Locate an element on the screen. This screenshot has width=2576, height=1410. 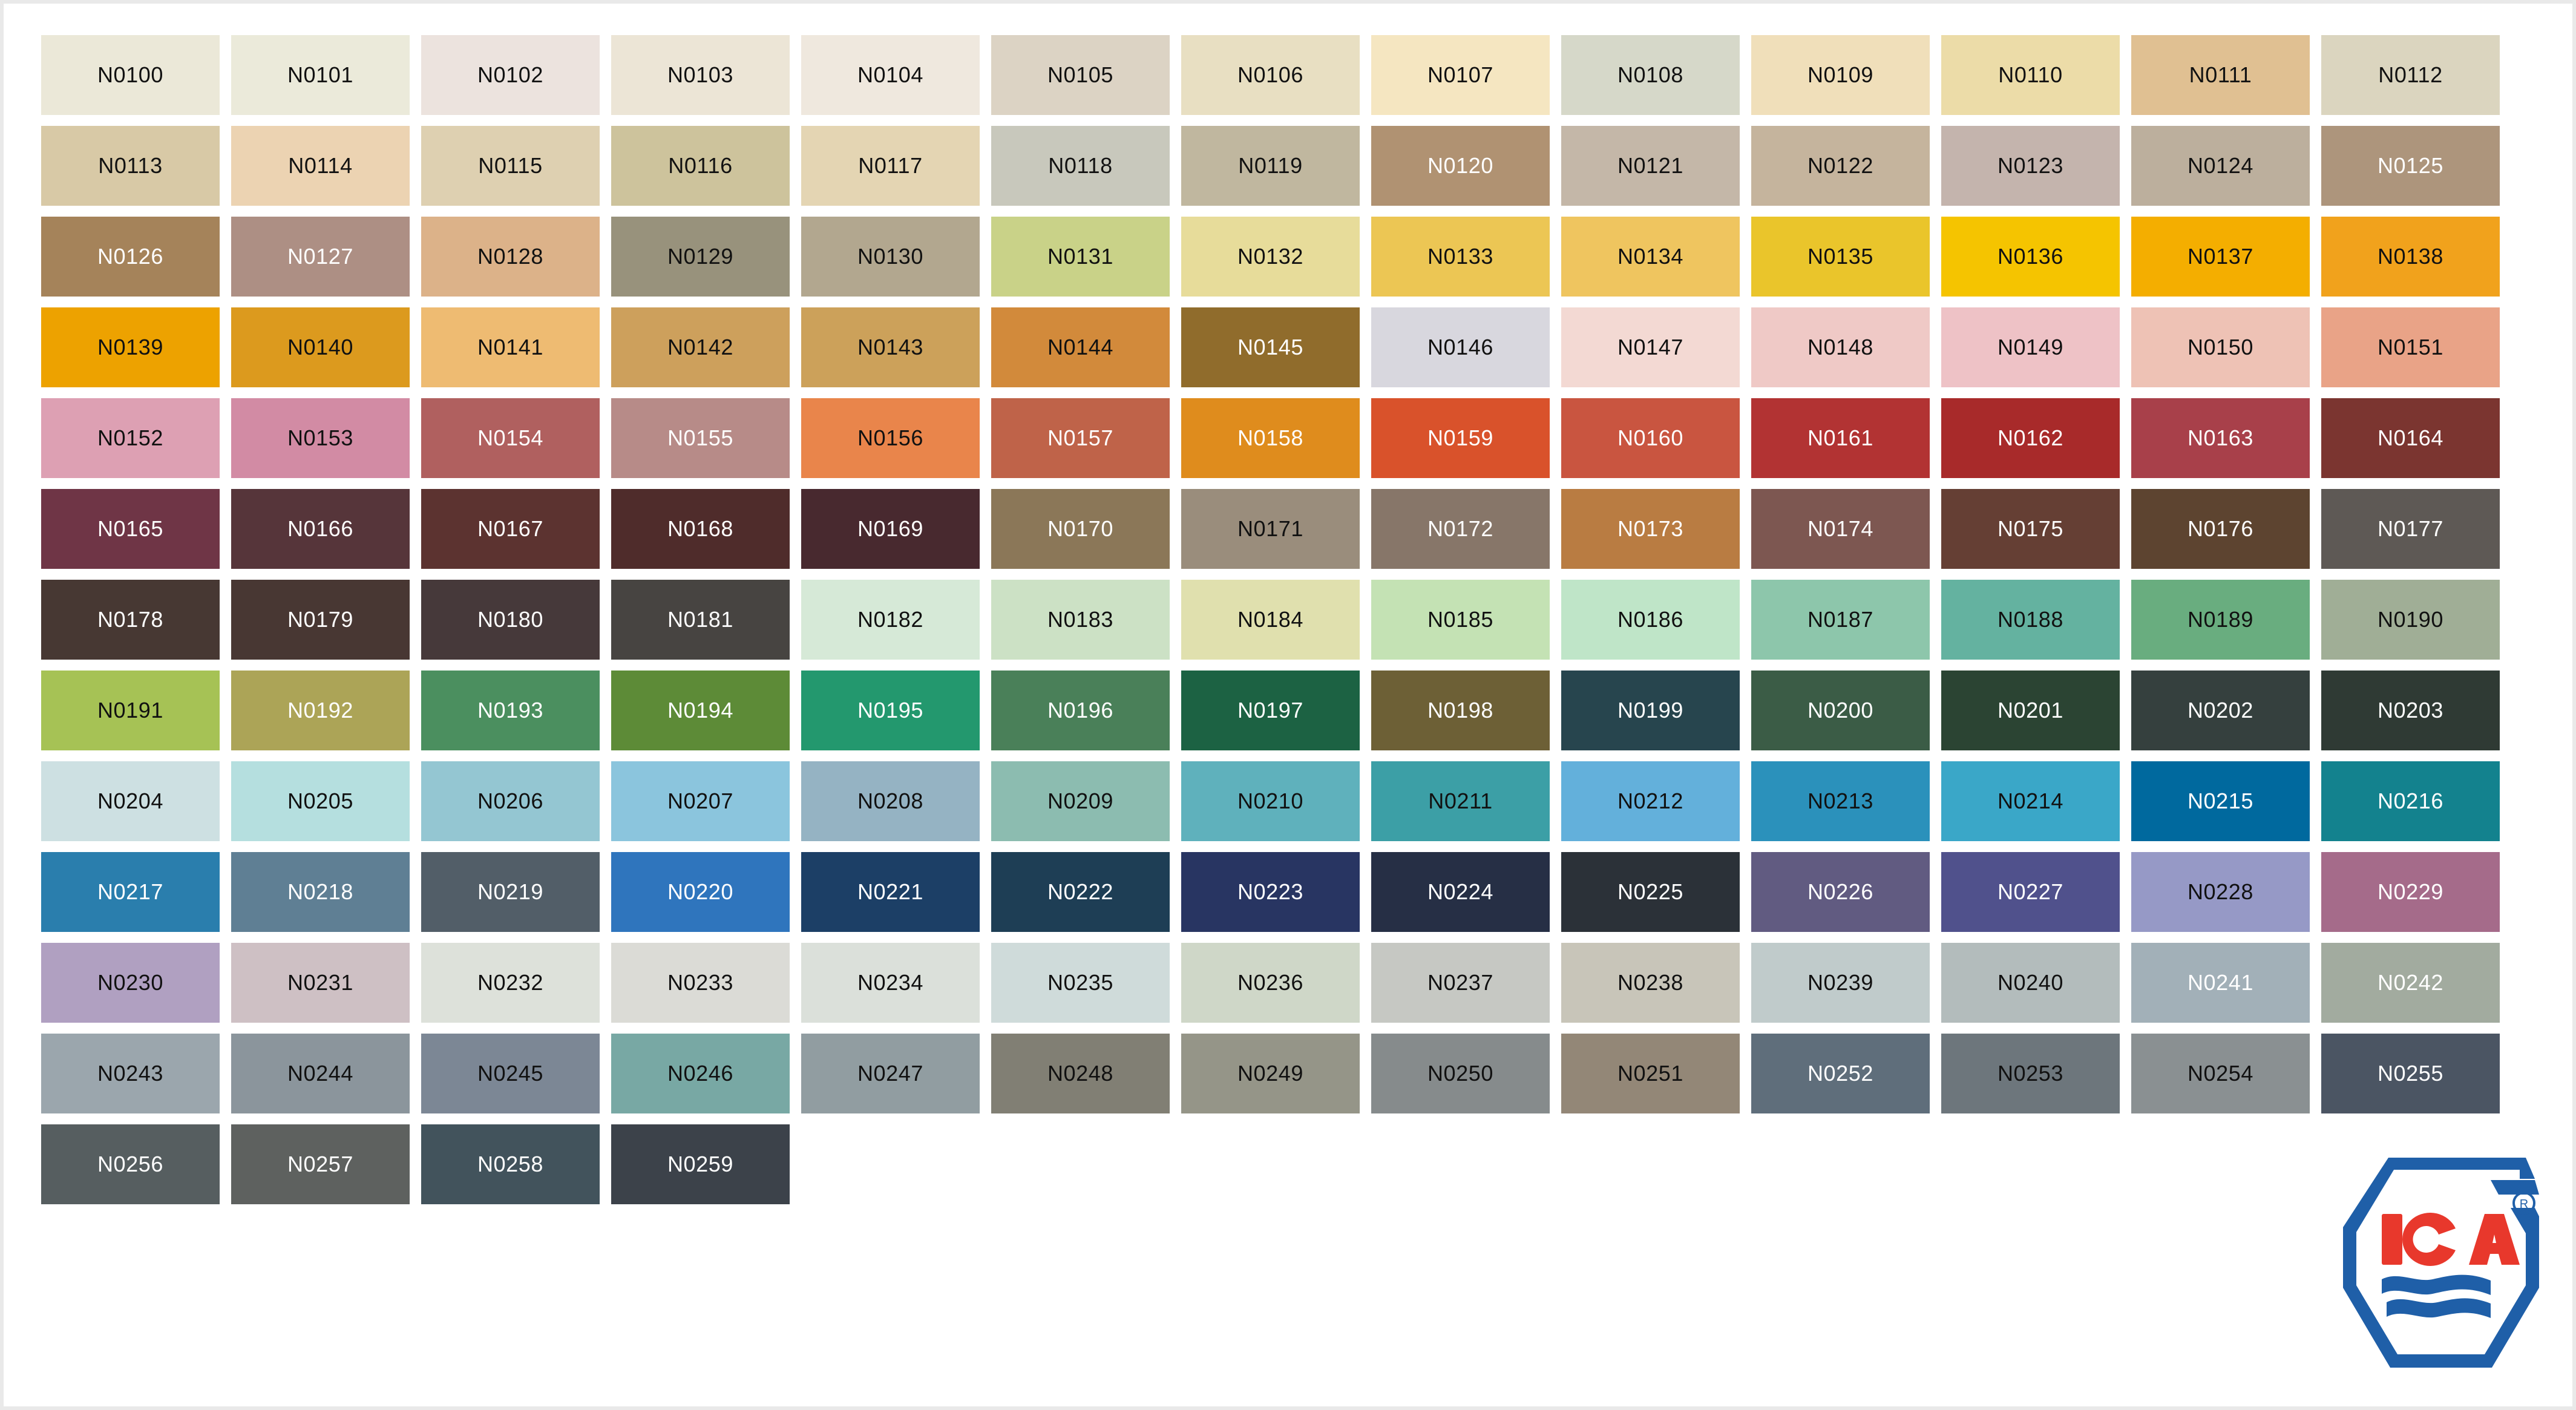
colour-swatch: N0172 is located at coordinates (1460, 529).